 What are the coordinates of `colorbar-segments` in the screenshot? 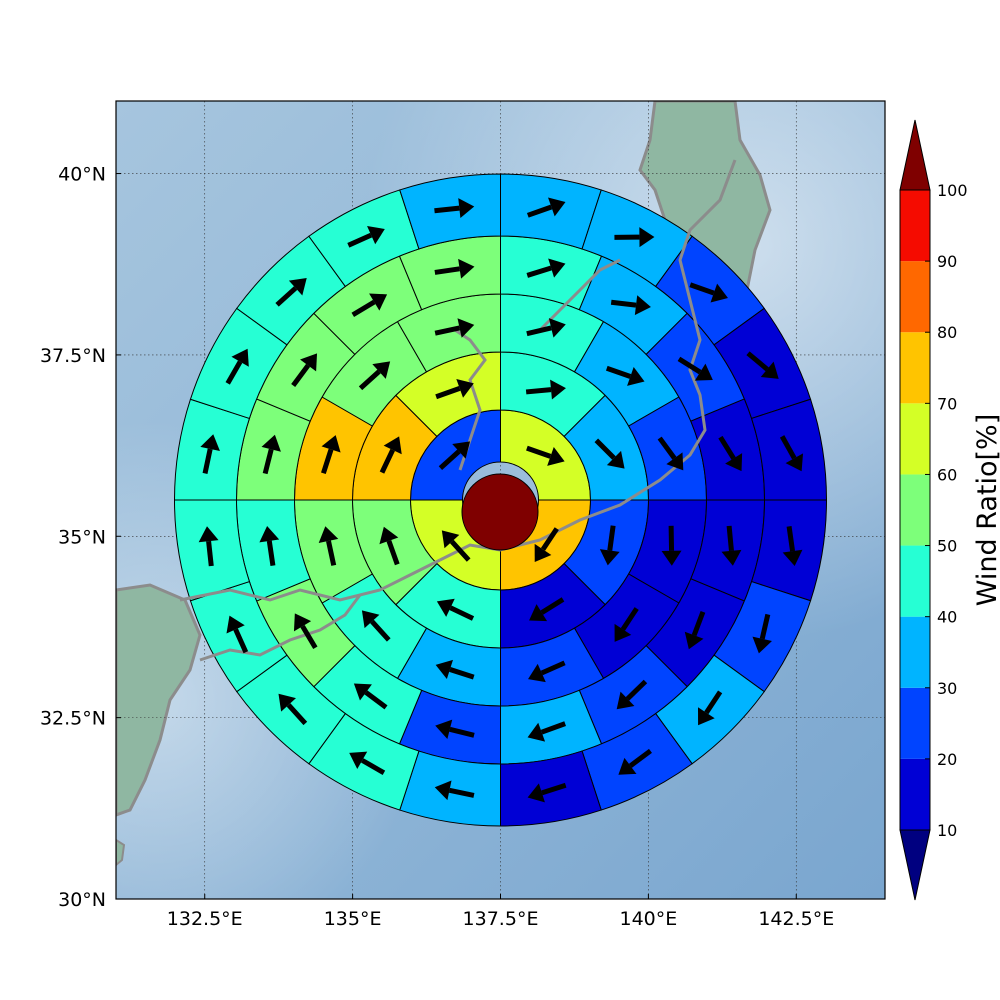 It's located at (915, 510).